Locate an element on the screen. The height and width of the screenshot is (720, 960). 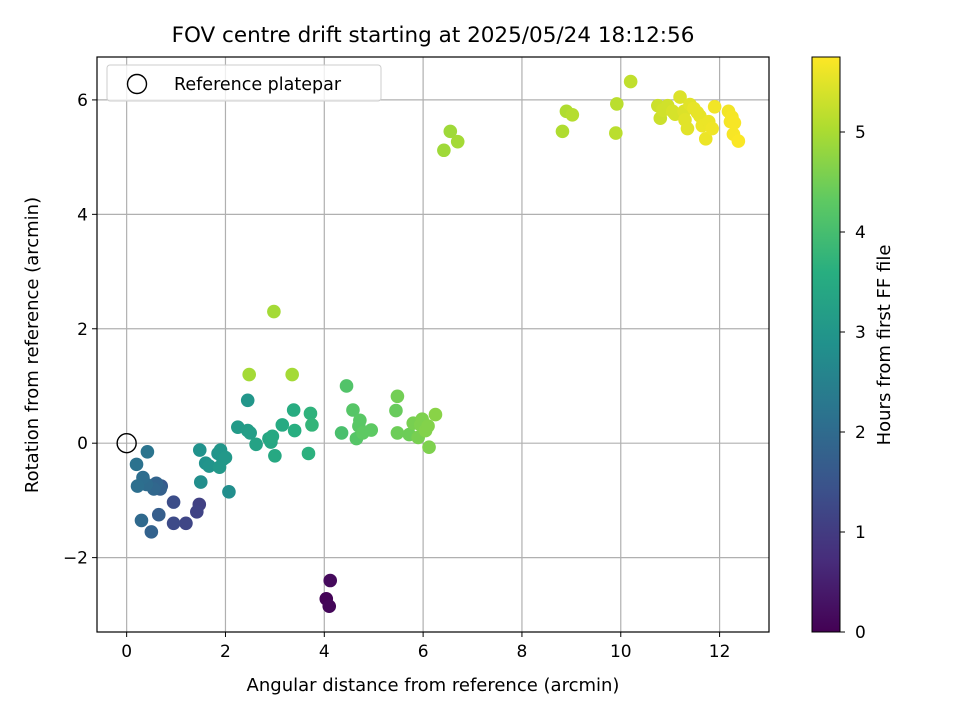
x-tick-label: 10 is located at coordinates (621, 652).